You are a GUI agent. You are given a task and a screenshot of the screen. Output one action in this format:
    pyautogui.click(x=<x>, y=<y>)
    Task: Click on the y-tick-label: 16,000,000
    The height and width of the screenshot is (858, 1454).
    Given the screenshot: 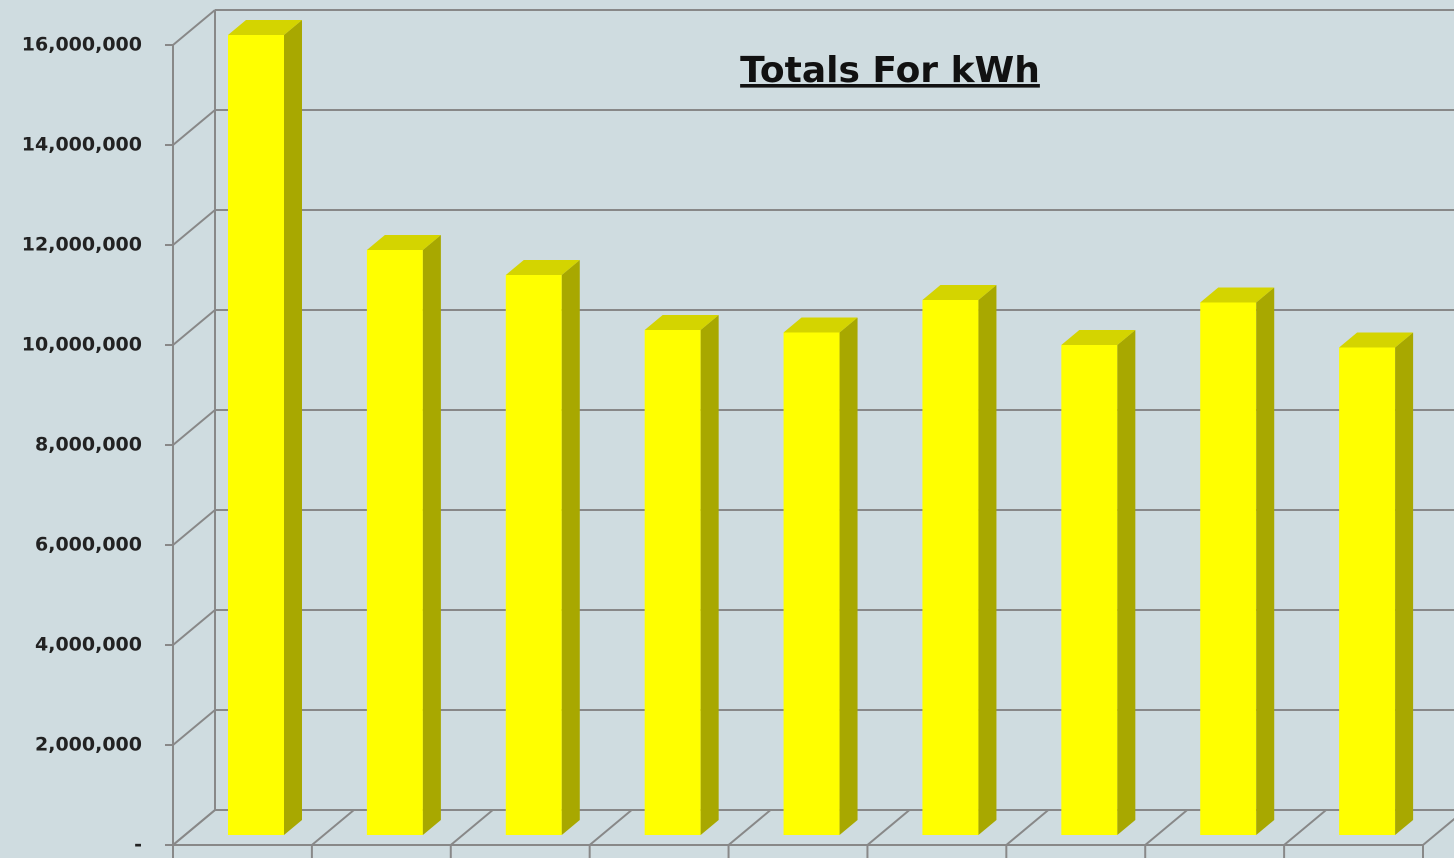 What is the action you would take?
    pyautogui.click(x=82, y=45)
    